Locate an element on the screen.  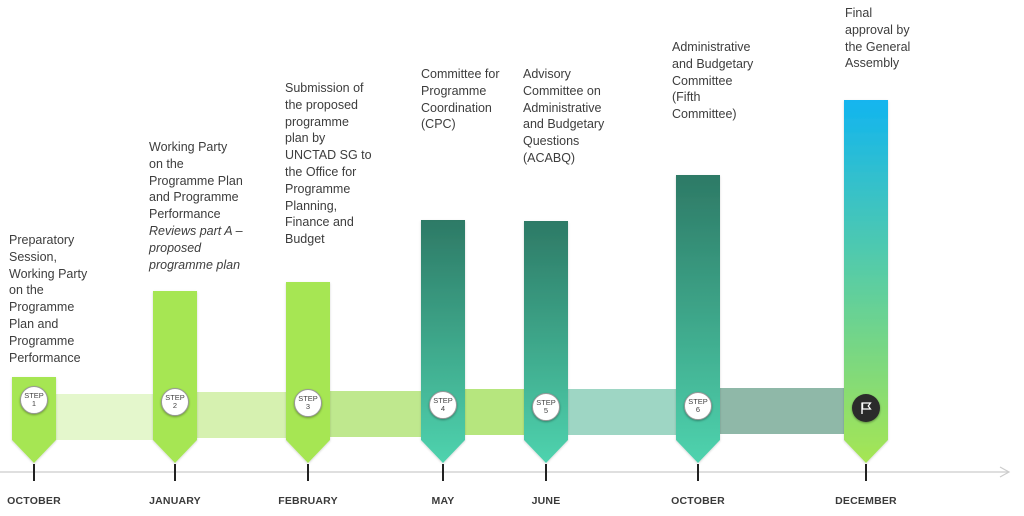
month-label: JUNE is located at coordinates (546, 501).